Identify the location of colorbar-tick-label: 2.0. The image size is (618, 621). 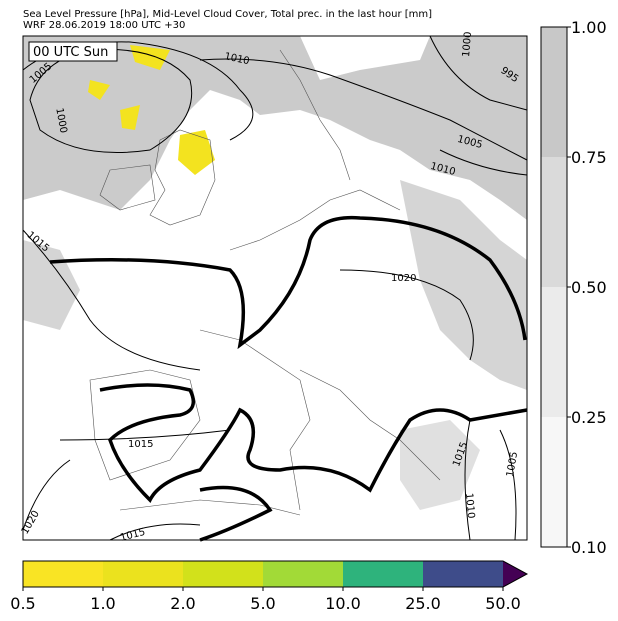
(182, 603).